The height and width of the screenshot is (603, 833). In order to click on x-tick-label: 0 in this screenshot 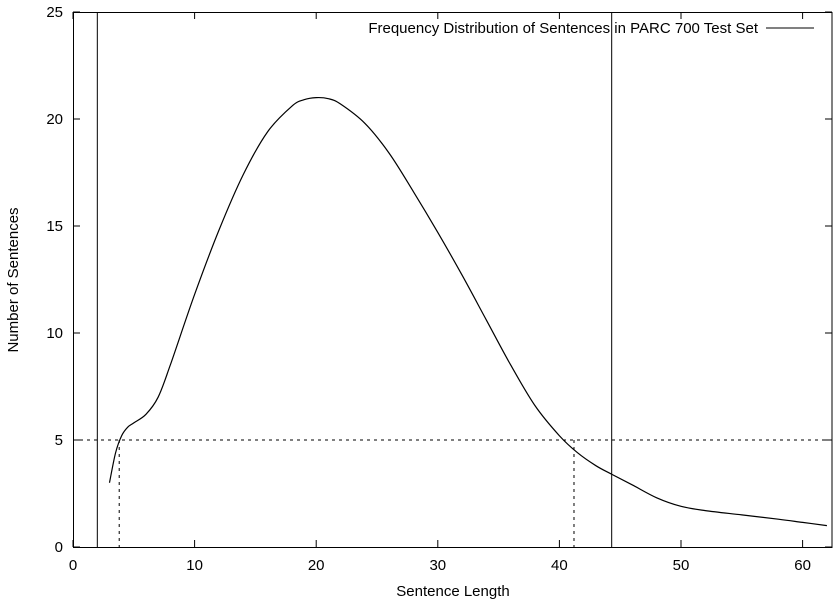, I will do `click(73, 565)`.